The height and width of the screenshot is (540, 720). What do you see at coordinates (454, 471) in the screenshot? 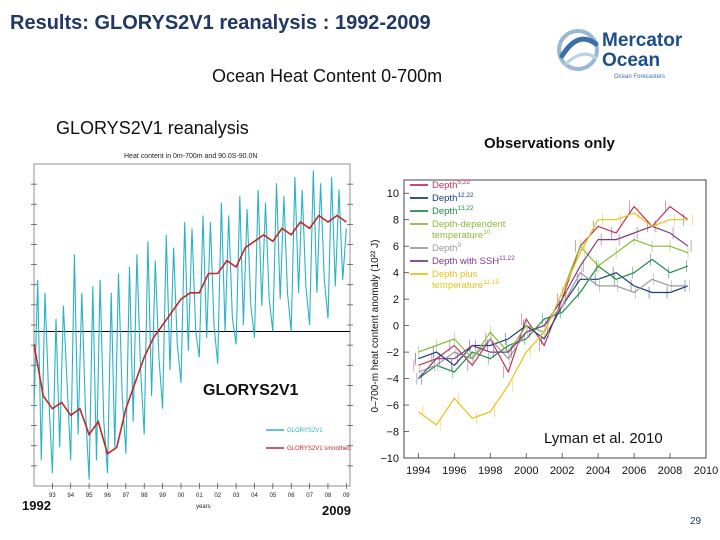
I see `obs-x-tick-label: 1996` at bounding box center [454, 471].